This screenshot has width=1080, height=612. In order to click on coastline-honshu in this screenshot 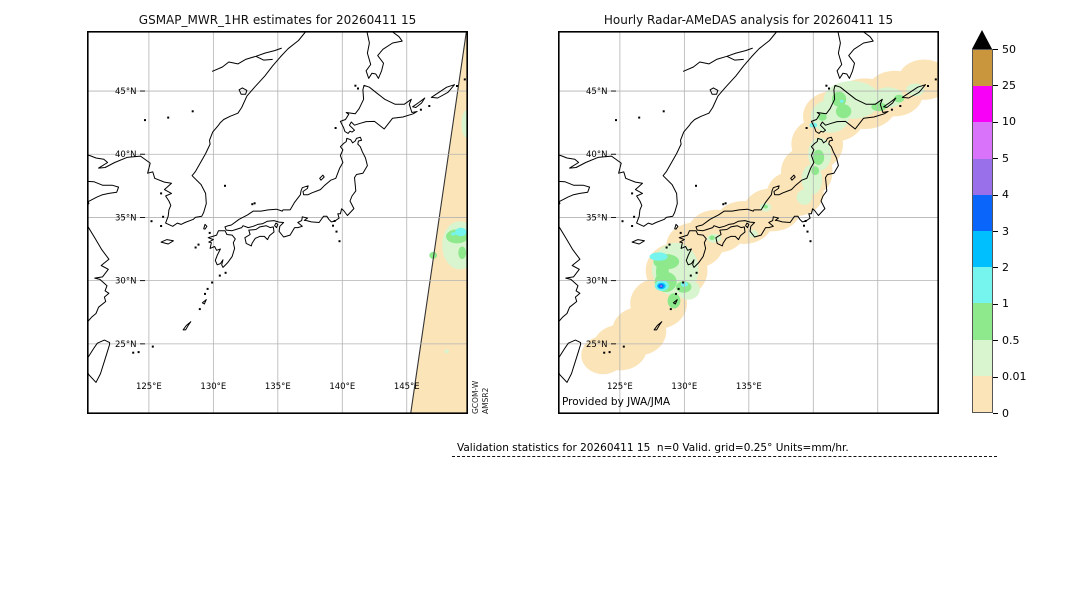, I will do `click(296, 187)`.